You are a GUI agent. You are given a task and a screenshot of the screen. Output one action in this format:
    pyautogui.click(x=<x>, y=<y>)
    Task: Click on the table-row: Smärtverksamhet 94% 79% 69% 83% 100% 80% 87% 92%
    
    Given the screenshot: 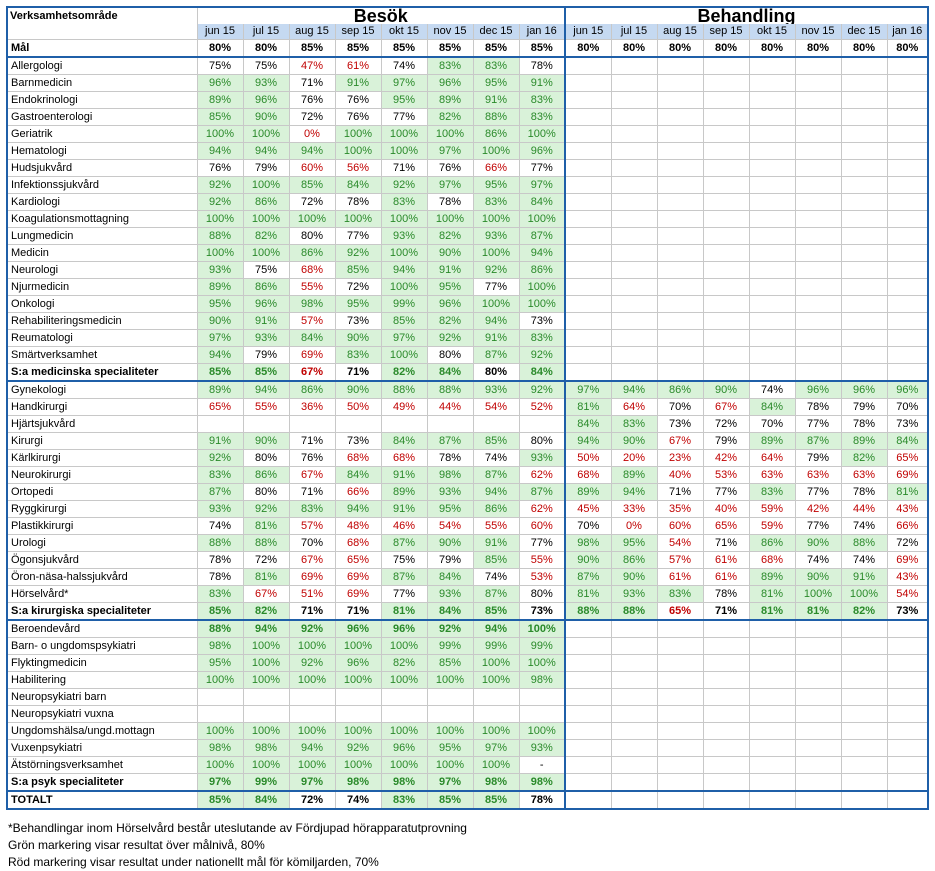 What is the action you would take?
    pyautogui.click(x=467, y=355)
    